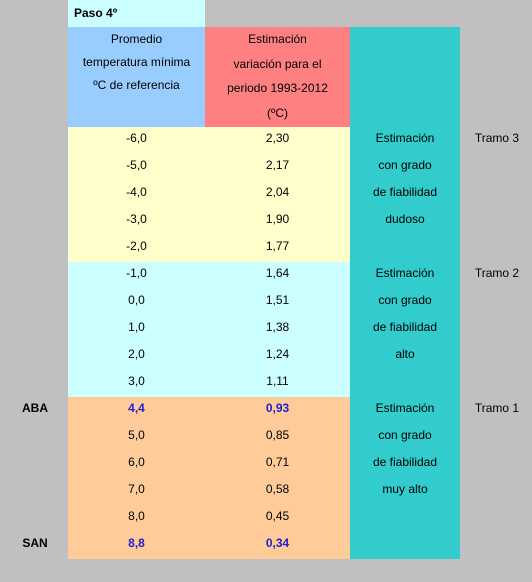 Image resolution: width=532 pixels, height=582 pixels. What do you see at coordinates (277, 138) in the screenshot?
I see `variation: 2,30` at bounding box center [277, 138].